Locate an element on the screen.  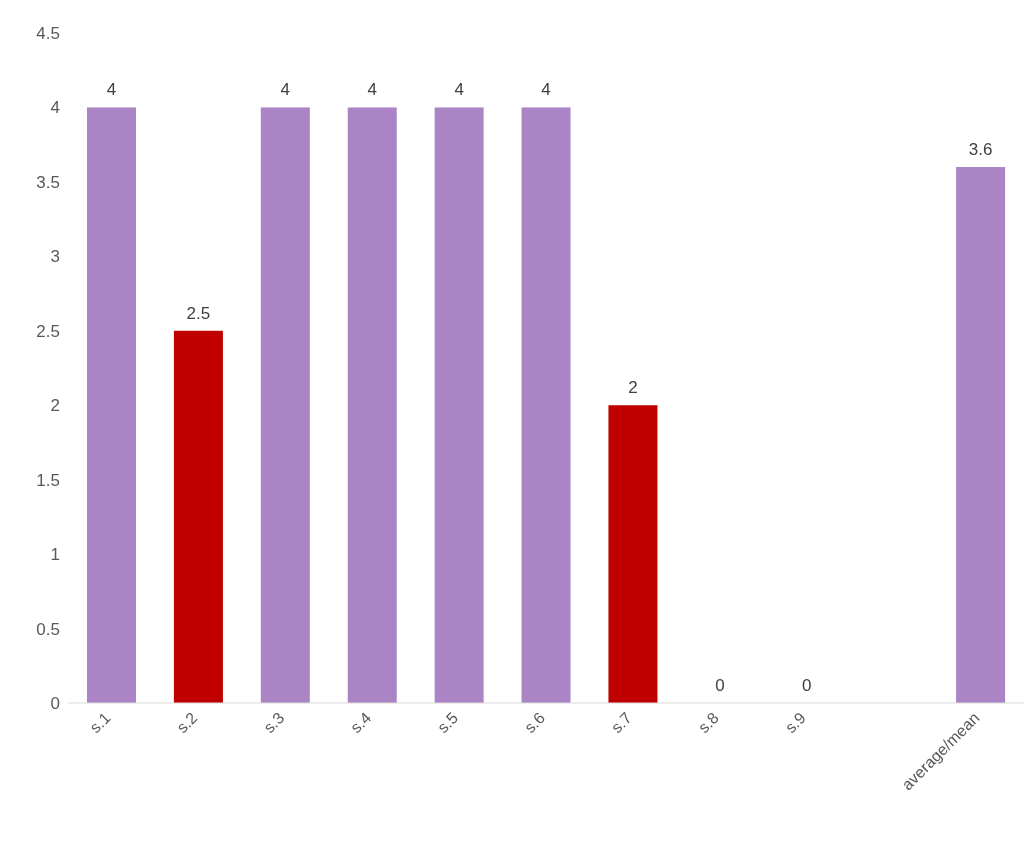
y-tick-label: 4 is located at coordinates (55, 108).